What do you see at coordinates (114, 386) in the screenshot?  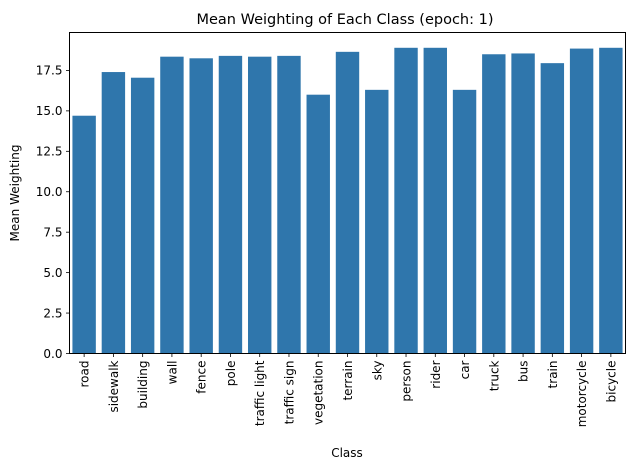 I see `x-tick-label: sidewalk` at bounding box center [114, 386].